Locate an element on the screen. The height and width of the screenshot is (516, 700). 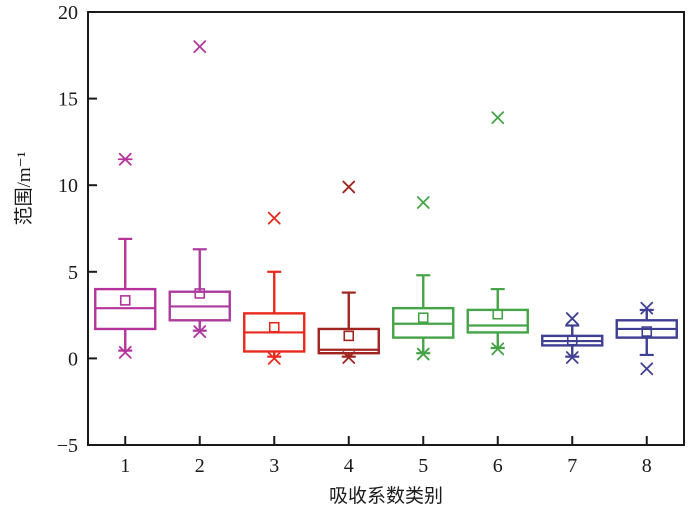
y-tick-label: 0 is located at coordinates (73, 359).